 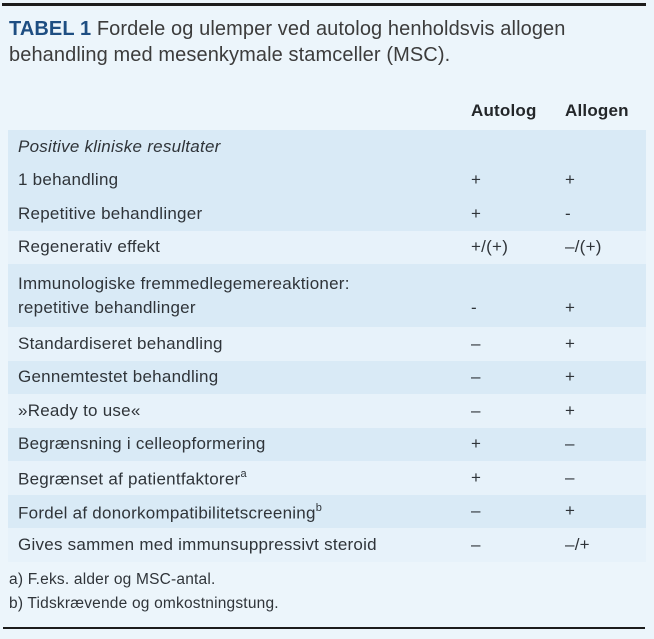 What do you see at coordinates (577, 544) in the screenshot?
I see `allogen-value: –/+` at bounding box center [577, 544].